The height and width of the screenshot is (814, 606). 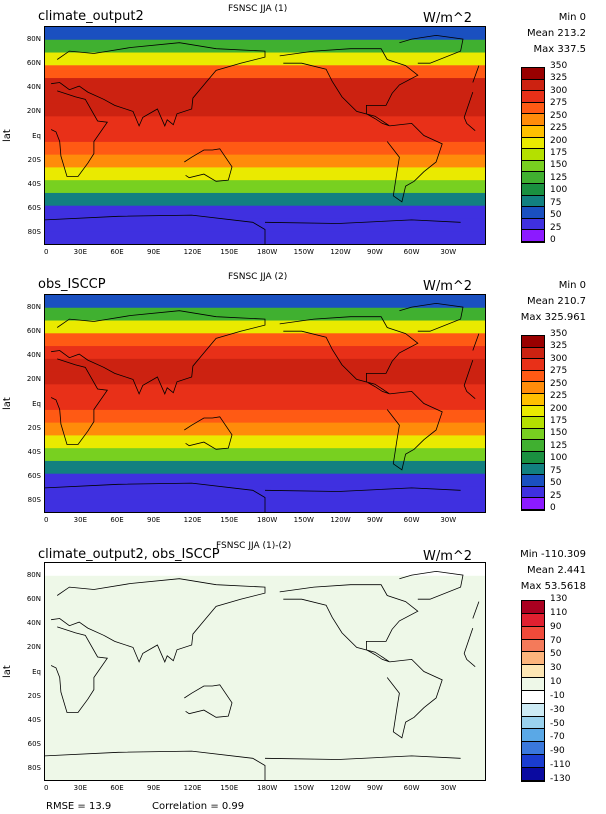 What do you see at coordinates (557, 751) in the screenshot?
I see `colorbar-label: -90` at bounding box center [557, 751].